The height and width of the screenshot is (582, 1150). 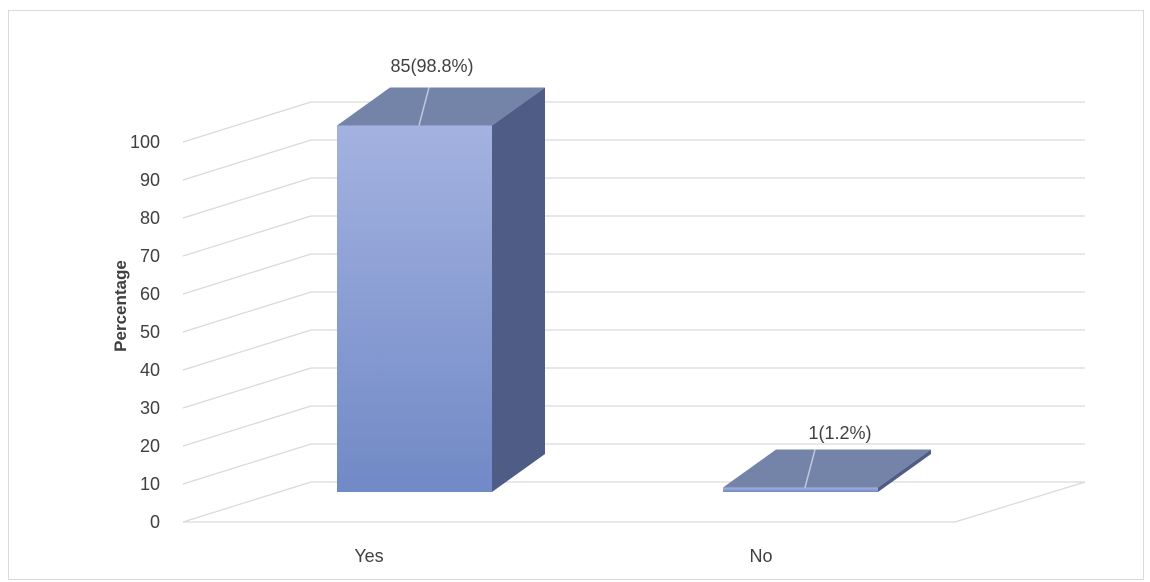 I want to click on x-category-label: Yes, so click(x=368, y=556).